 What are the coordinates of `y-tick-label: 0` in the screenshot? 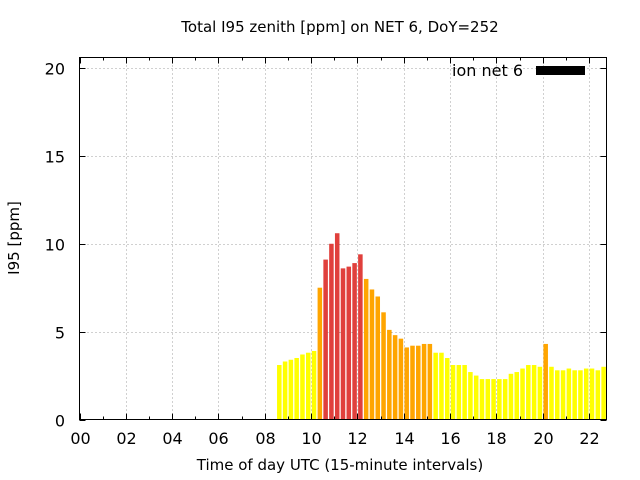 It's located at (60, 421).